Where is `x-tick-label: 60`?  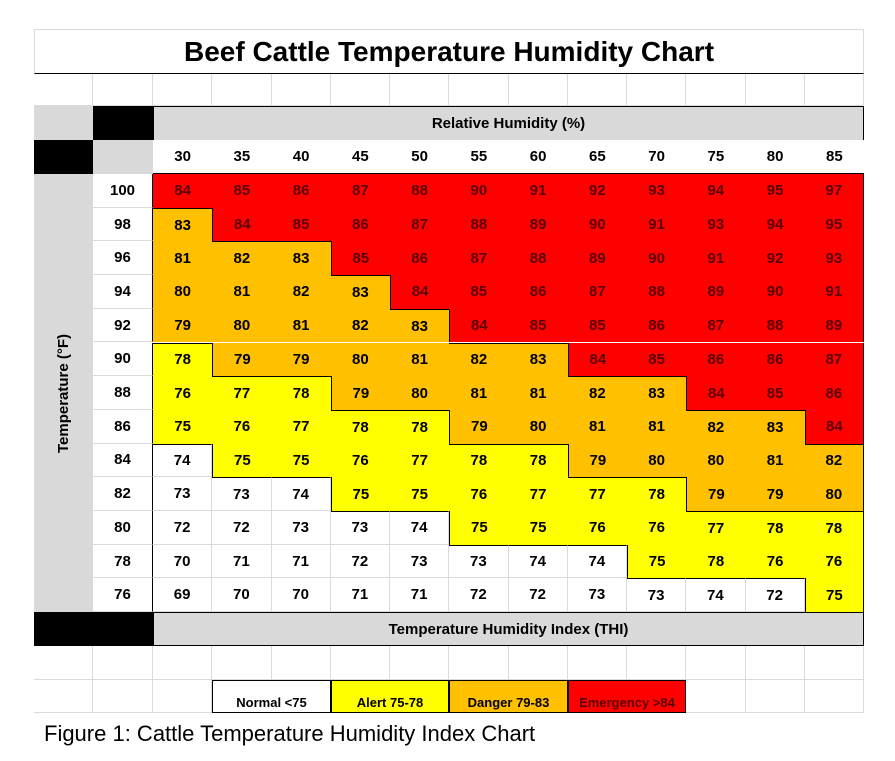
x-tick-label: 60 is located at coordinates (538, 157).